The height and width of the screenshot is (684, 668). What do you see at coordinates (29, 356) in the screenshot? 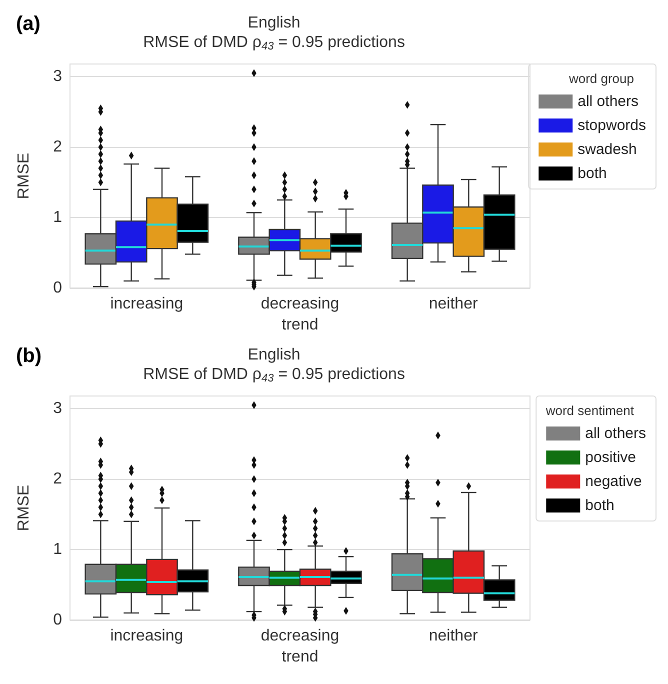
I see `text: (b)` at bounding box center [29, 356].